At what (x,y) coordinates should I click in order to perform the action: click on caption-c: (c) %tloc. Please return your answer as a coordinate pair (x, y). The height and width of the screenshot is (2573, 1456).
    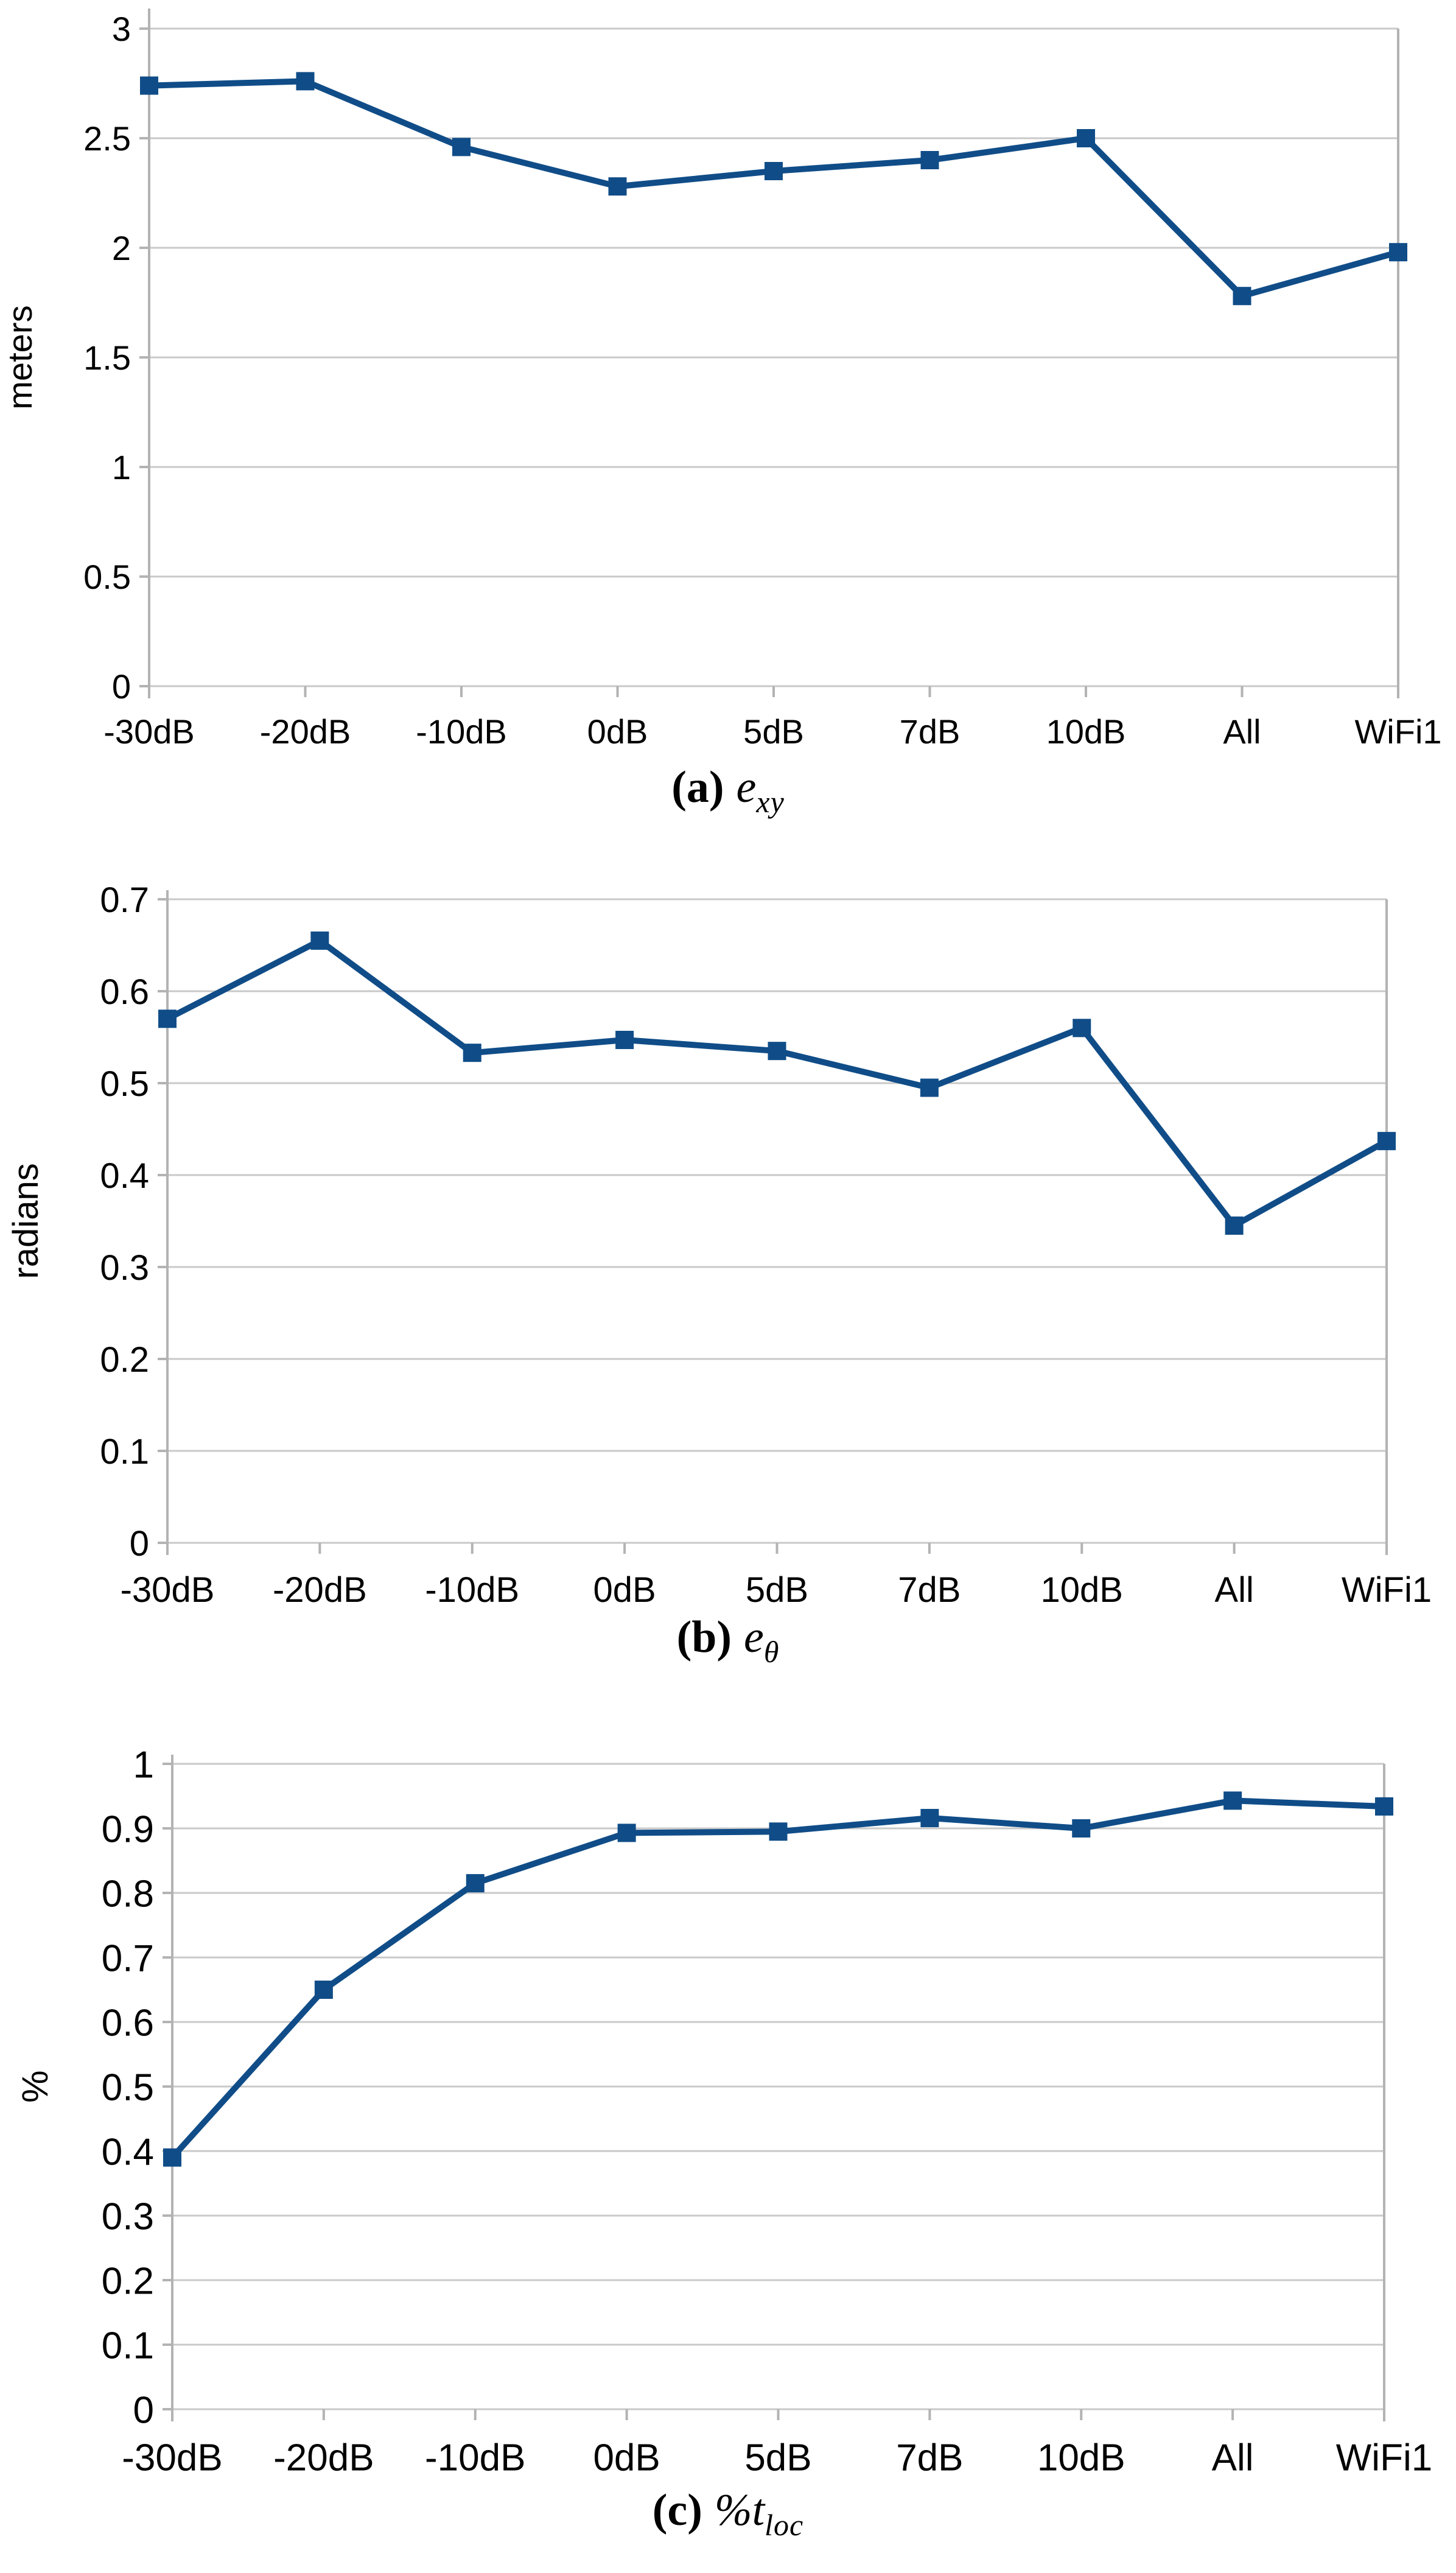
    Looking at the image, I should click on (728, 2514).